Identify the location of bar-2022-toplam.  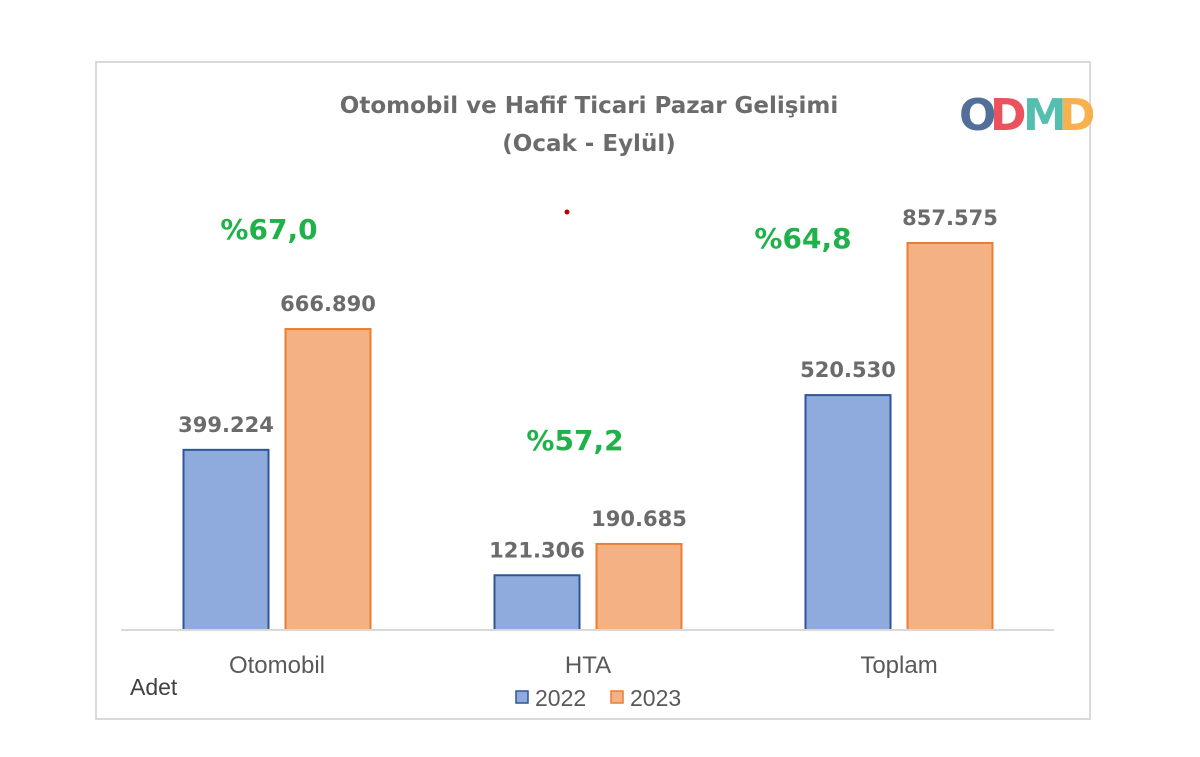
(848, 512).